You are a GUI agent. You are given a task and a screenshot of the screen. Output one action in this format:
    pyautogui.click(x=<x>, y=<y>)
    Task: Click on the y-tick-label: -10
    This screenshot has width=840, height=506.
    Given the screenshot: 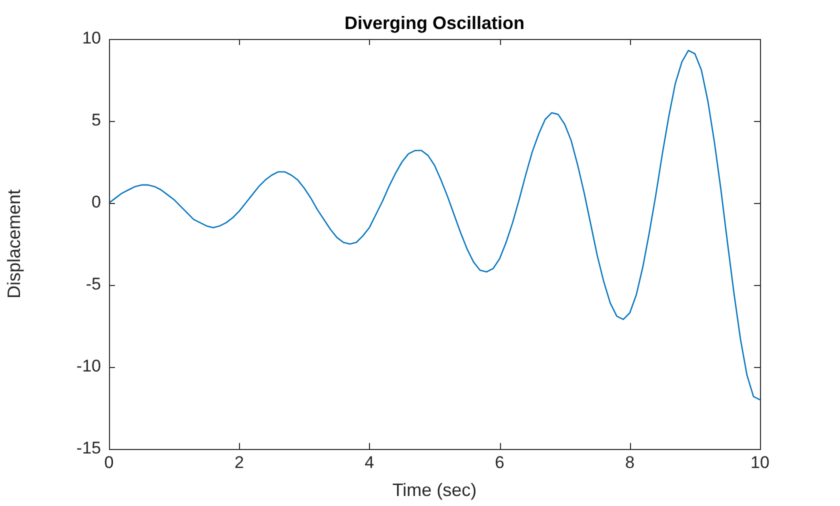 What is the action you would take?
    pyautogui.click(x=88, y=366)
    